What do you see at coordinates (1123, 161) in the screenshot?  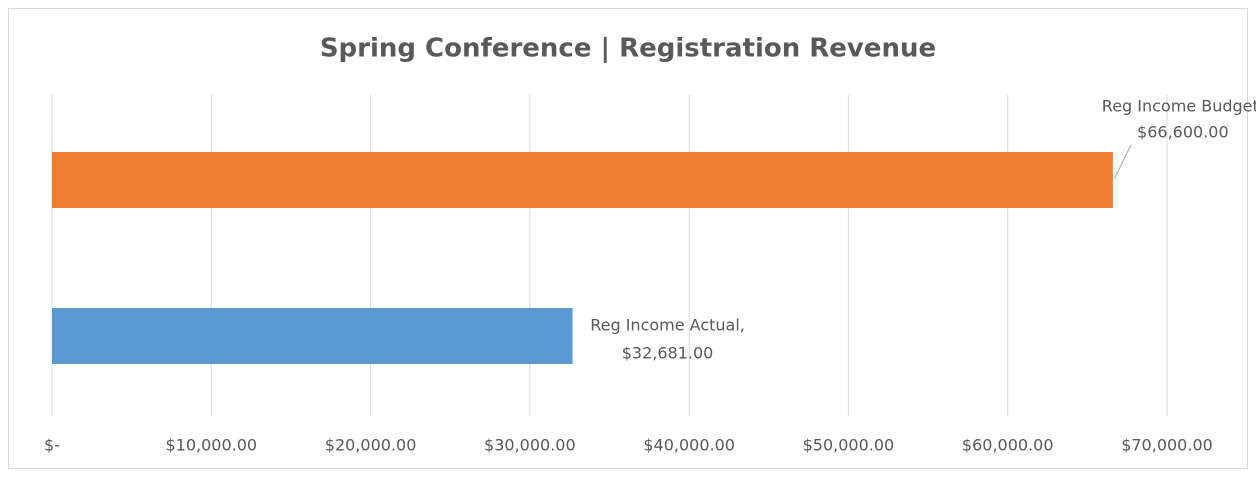 I see `leader-line` at bounding box center [1123, 161].